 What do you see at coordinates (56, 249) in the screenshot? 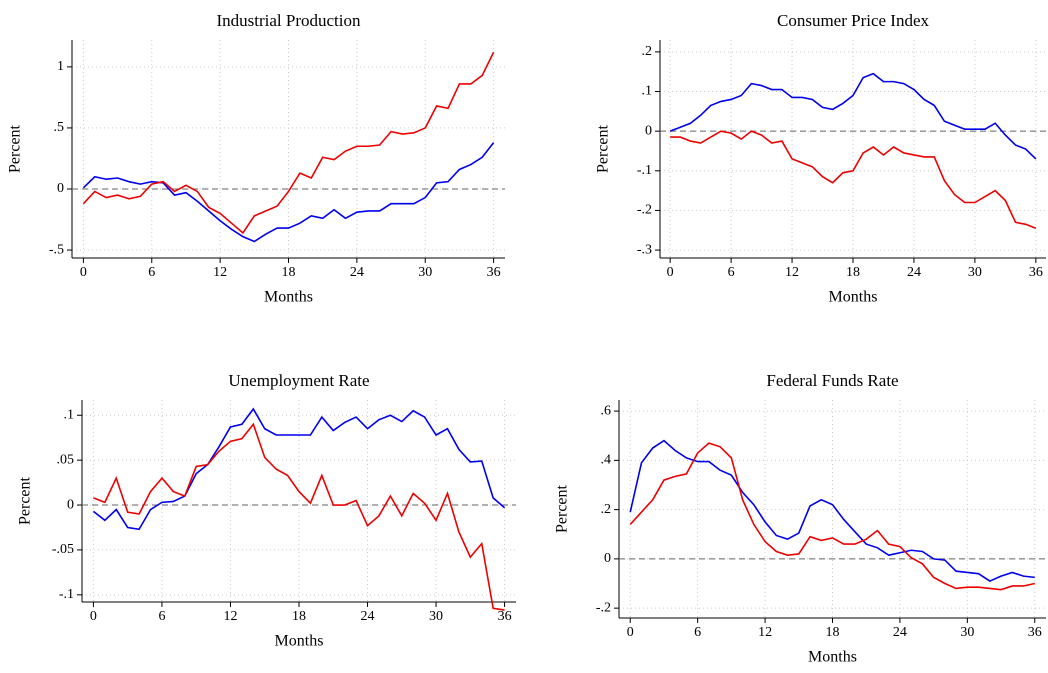
I see `y-tick-label: -.5` at bounding box center [56, 249].